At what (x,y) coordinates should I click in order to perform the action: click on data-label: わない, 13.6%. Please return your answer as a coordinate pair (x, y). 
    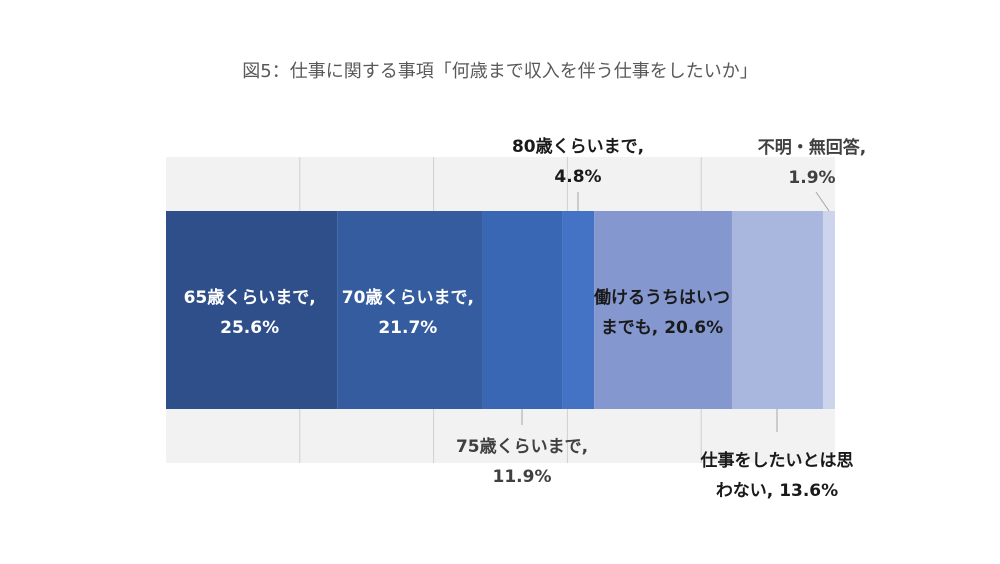
    Looking at the image, I should click on (777, 491).